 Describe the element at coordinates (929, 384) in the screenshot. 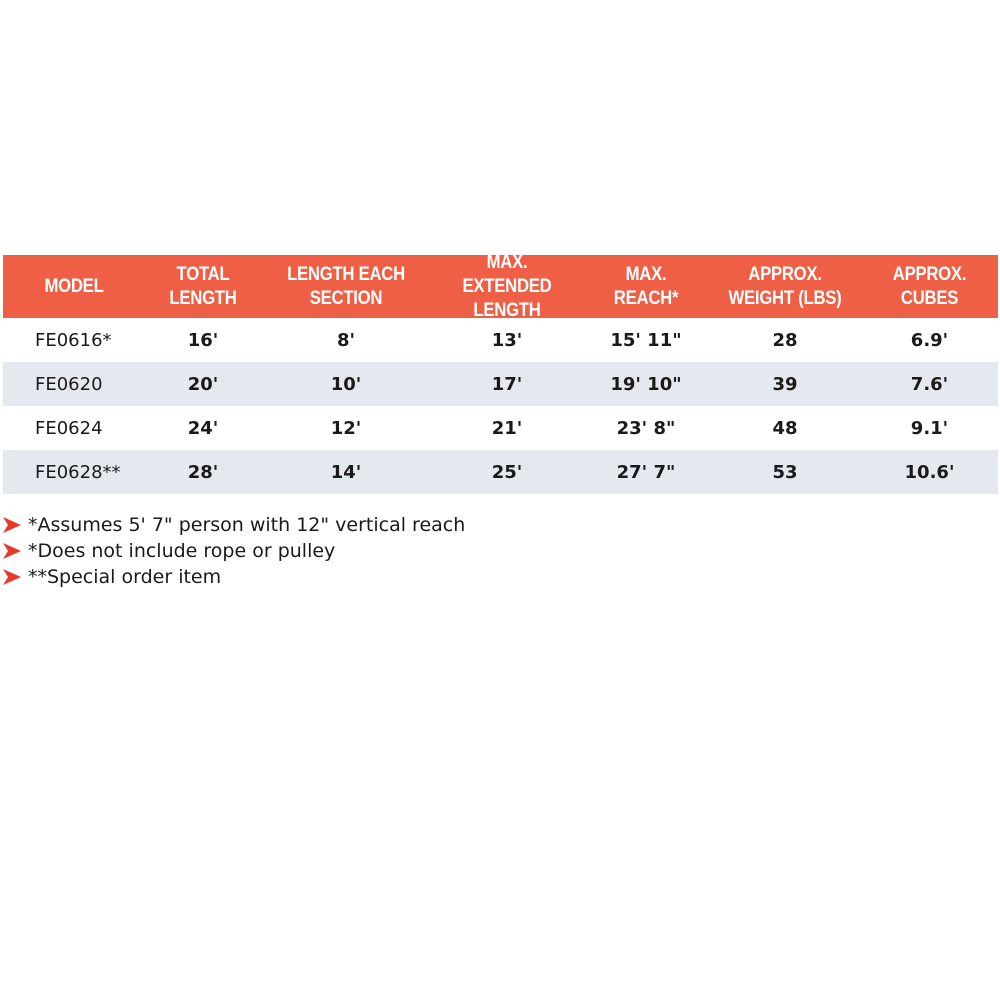

I see `cell-approx-cubes: 7.6'` at that location.